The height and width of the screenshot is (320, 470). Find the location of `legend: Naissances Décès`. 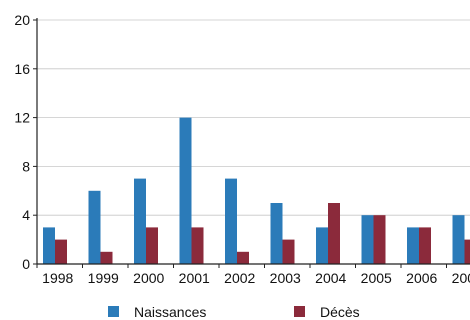

legend: Naissances Décès is located at coordinates (234, 312).